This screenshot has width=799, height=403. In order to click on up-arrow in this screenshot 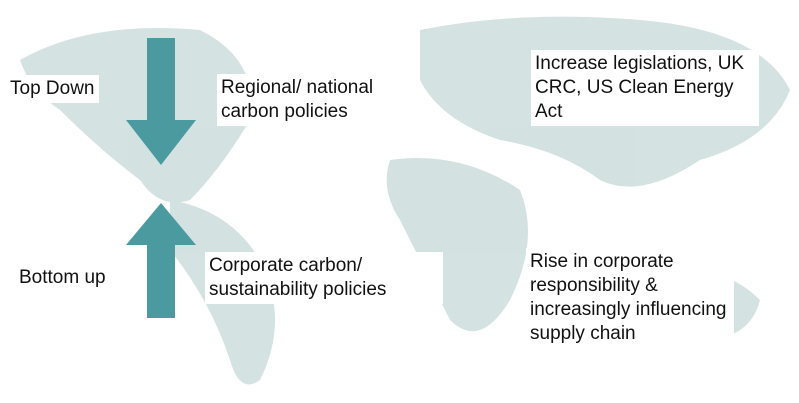, I will do `click(161, 260)`.